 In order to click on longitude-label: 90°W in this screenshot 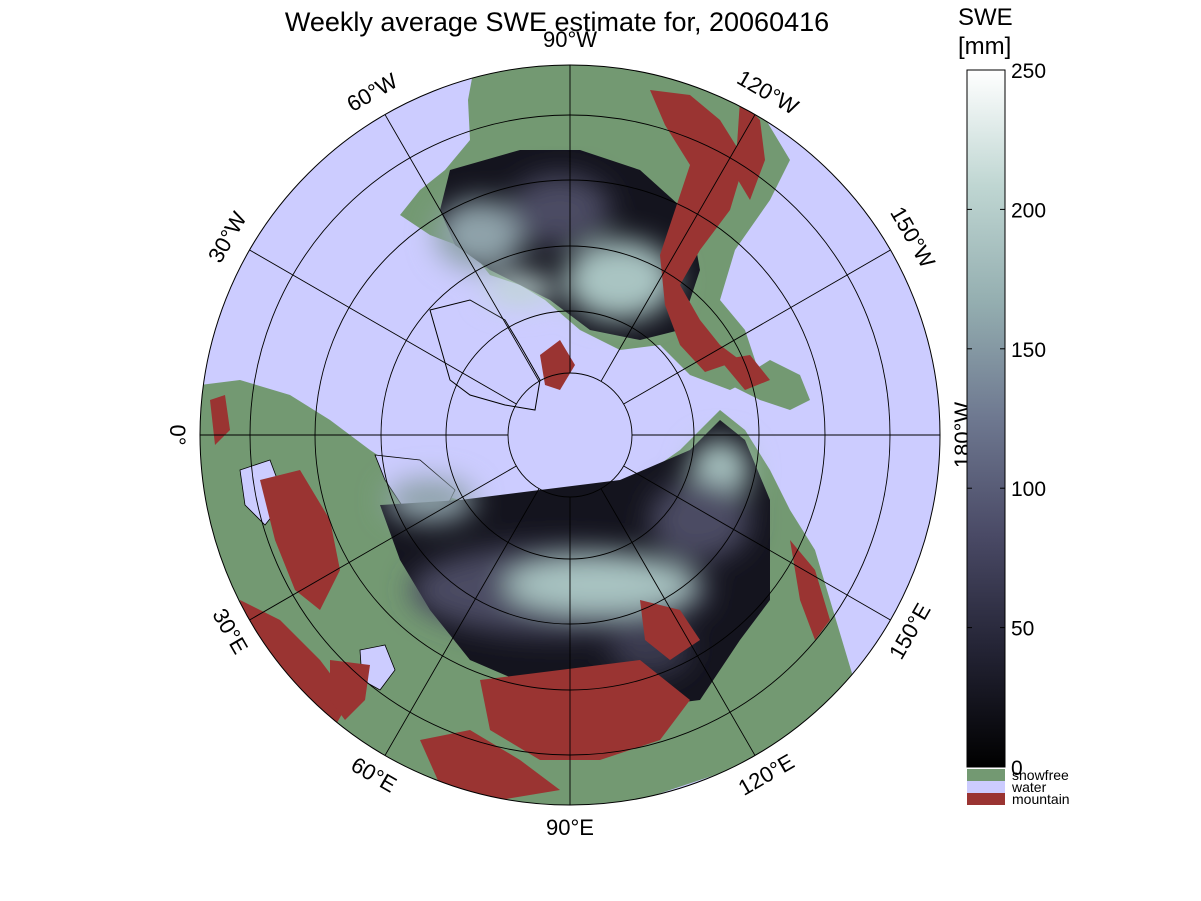, I will do `click(570, 39)`.